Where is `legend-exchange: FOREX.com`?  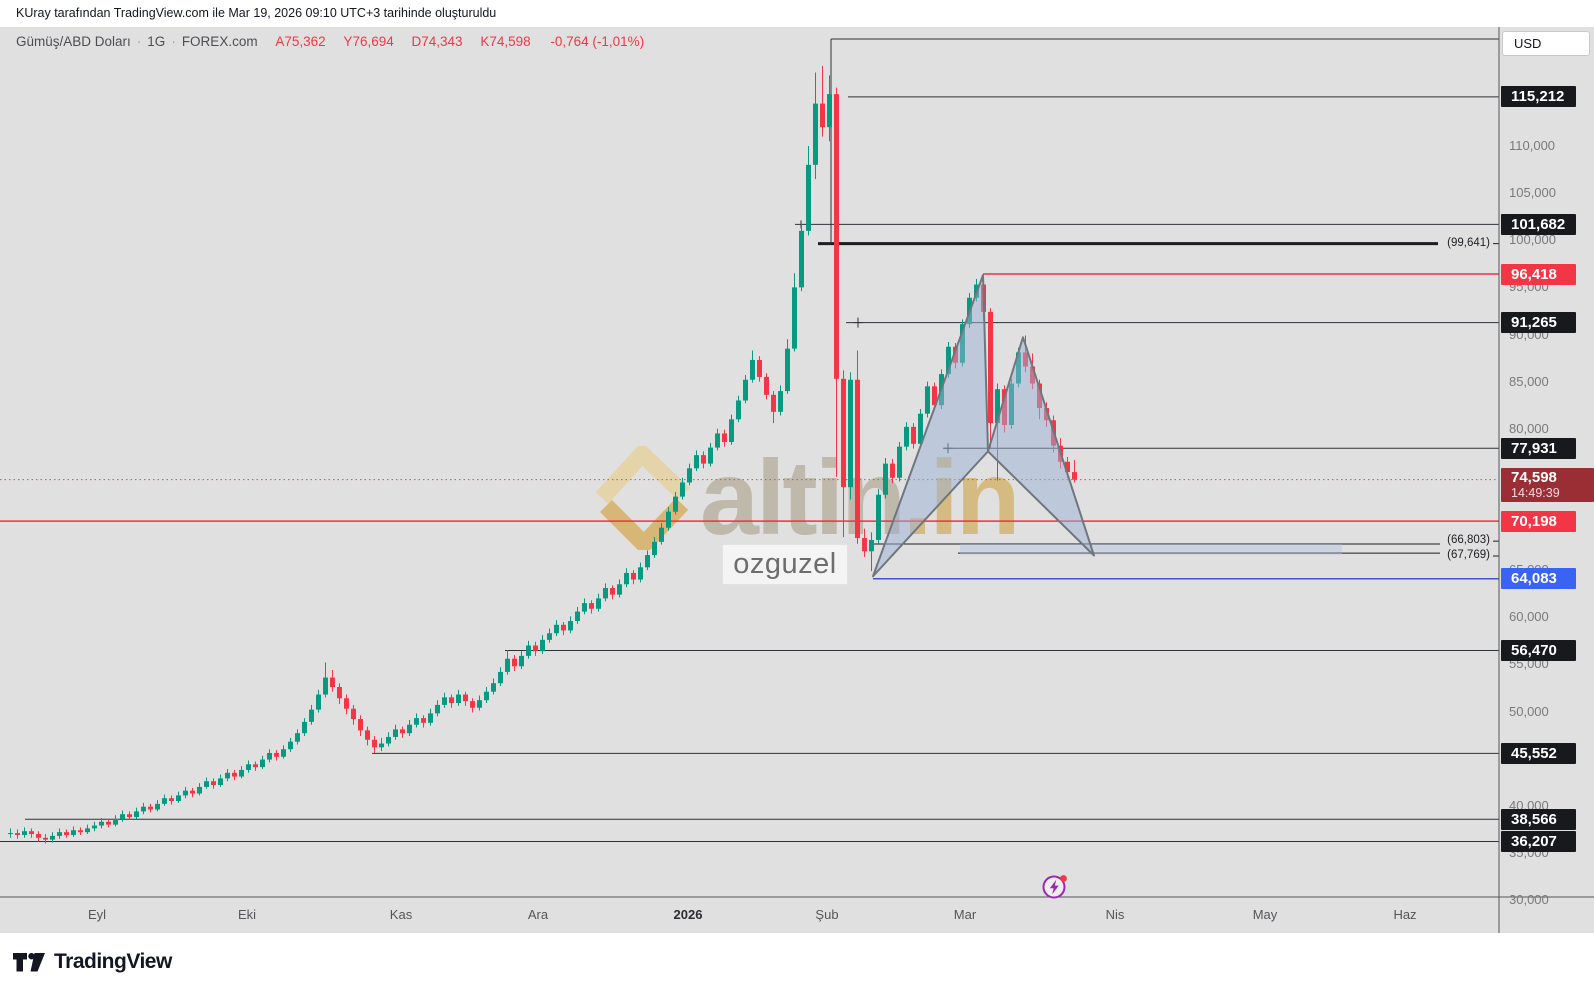 legend-exchange: FOREX.com is located at coordinates (219, 41).